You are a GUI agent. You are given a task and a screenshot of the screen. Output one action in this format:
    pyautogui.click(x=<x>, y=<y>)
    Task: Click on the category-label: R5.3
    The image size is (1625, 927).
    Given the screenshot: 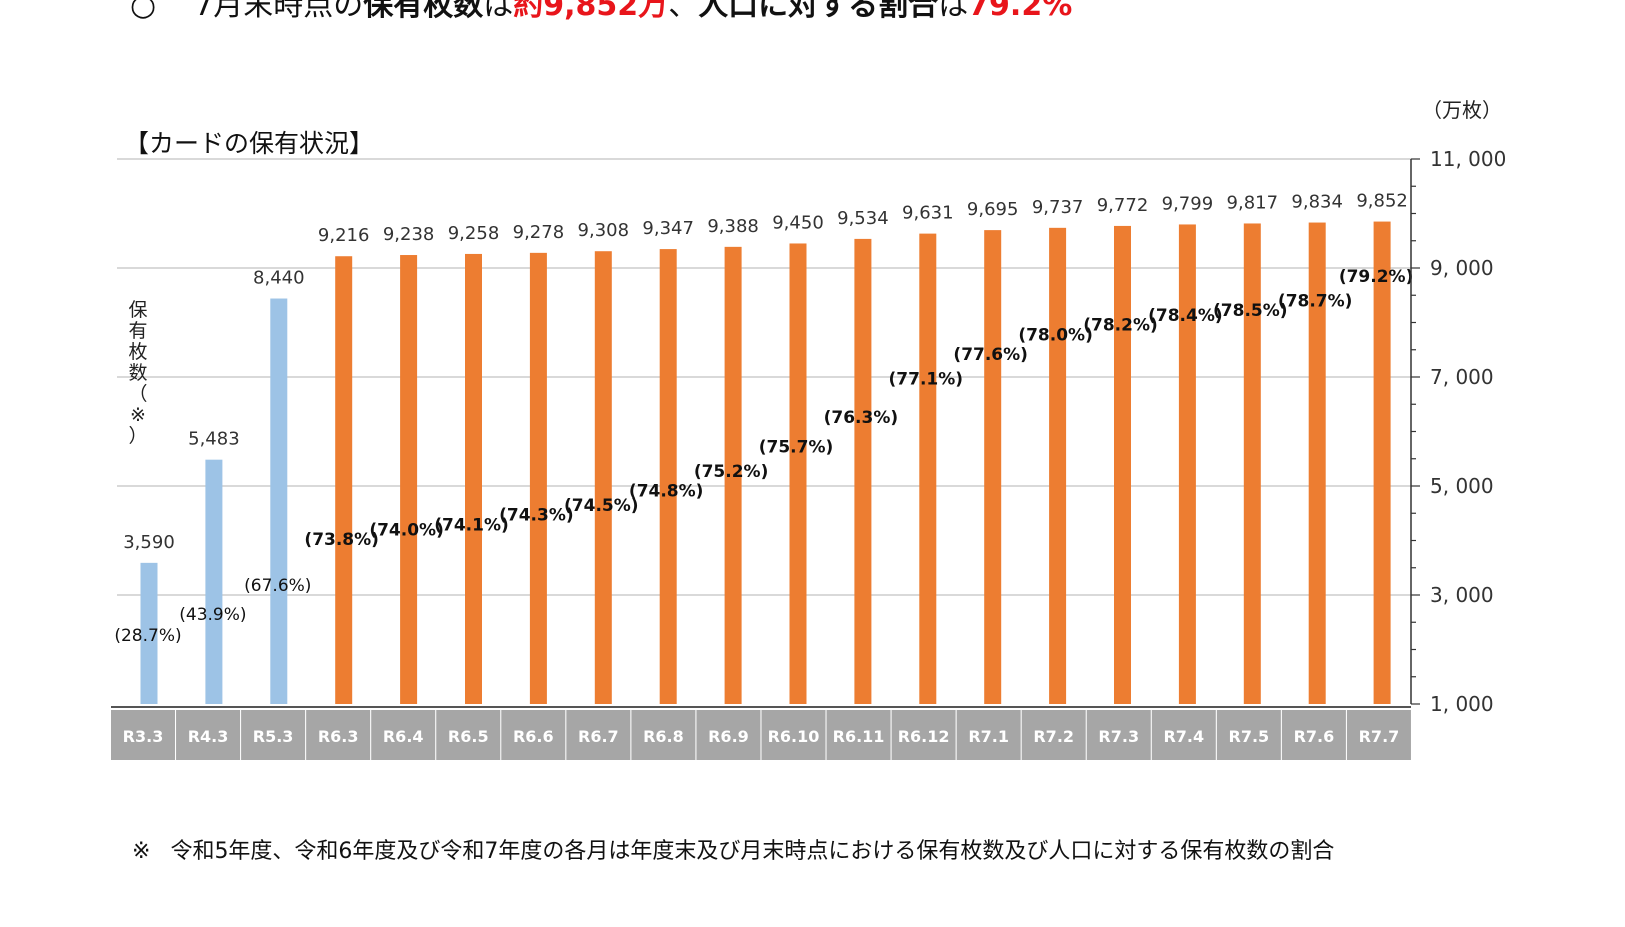 What is the action you would take?
    pyautogui.click(x=273, y=736)
    